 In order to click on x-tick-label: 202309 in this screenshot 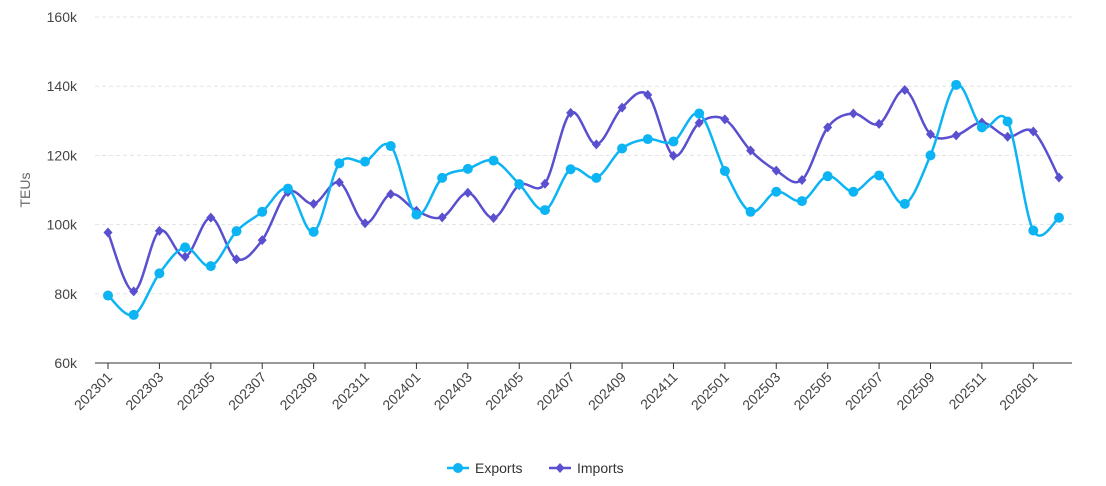, I will do `click(298, 391)`.